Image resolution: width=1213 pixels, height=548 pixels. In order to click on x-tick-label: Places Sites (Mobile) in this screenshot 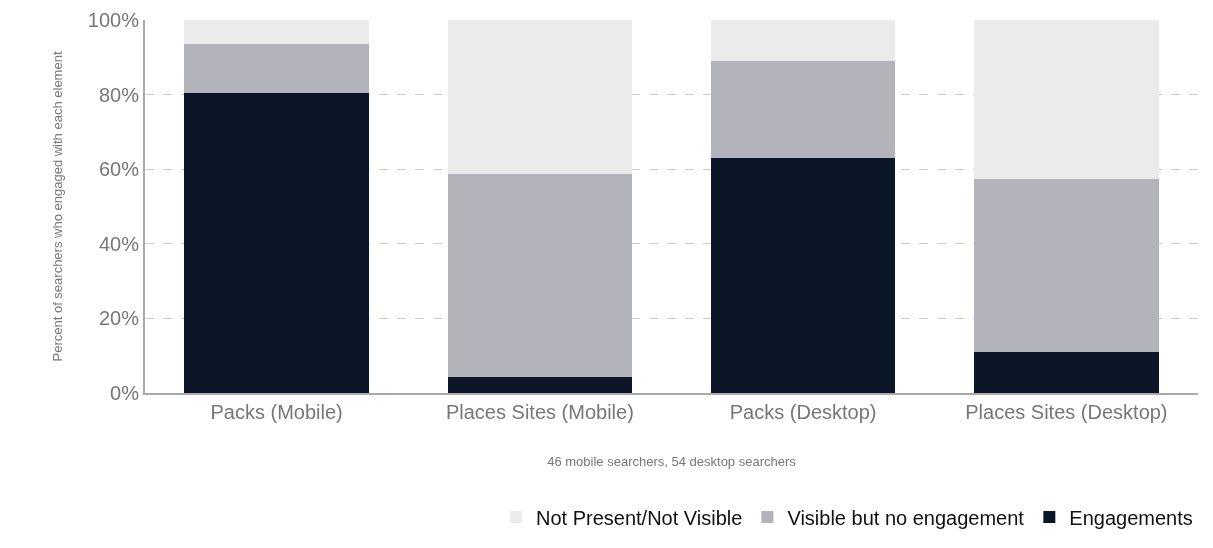, I will do `click(539, 412)`.